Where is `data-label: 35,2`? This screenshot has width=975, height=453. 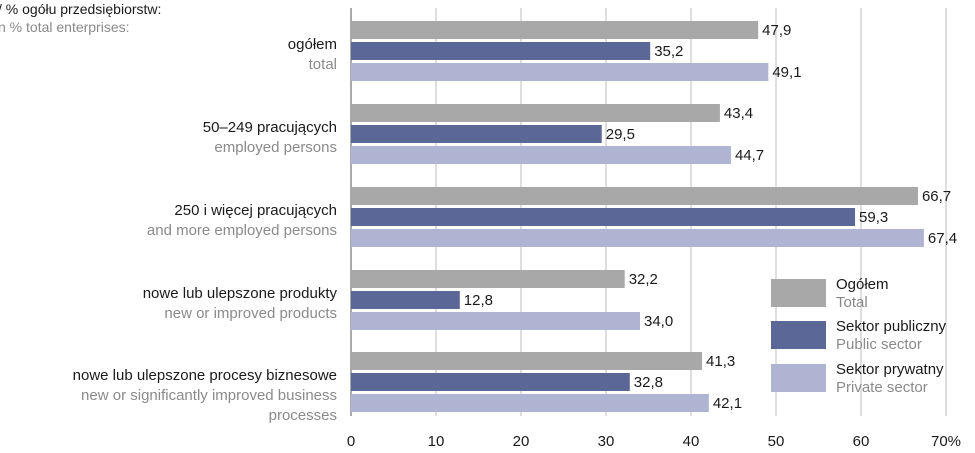 data-label: 35,2 is located at coordinates (668, 51).